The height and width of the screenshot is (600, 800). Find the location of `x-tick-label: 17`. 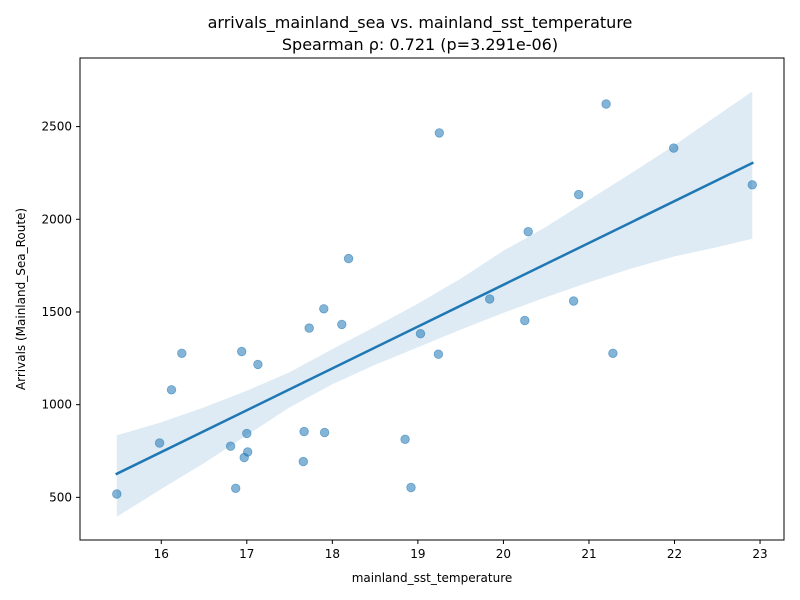

x-tick-label: 17 is located at coordinates (246, 554).